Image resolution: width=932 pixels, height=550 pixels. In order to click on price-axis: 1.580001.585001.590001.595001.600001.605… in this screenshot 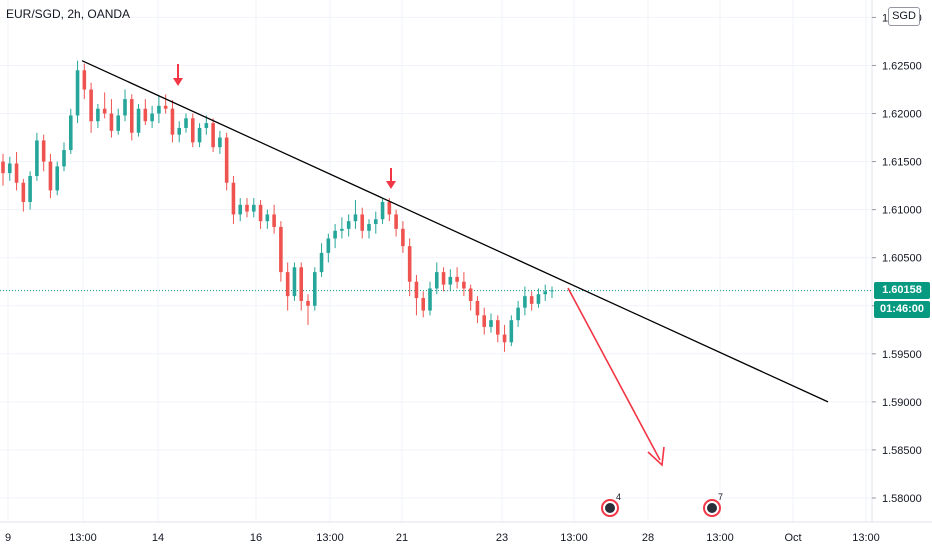, I will do `click(897, 258)`.